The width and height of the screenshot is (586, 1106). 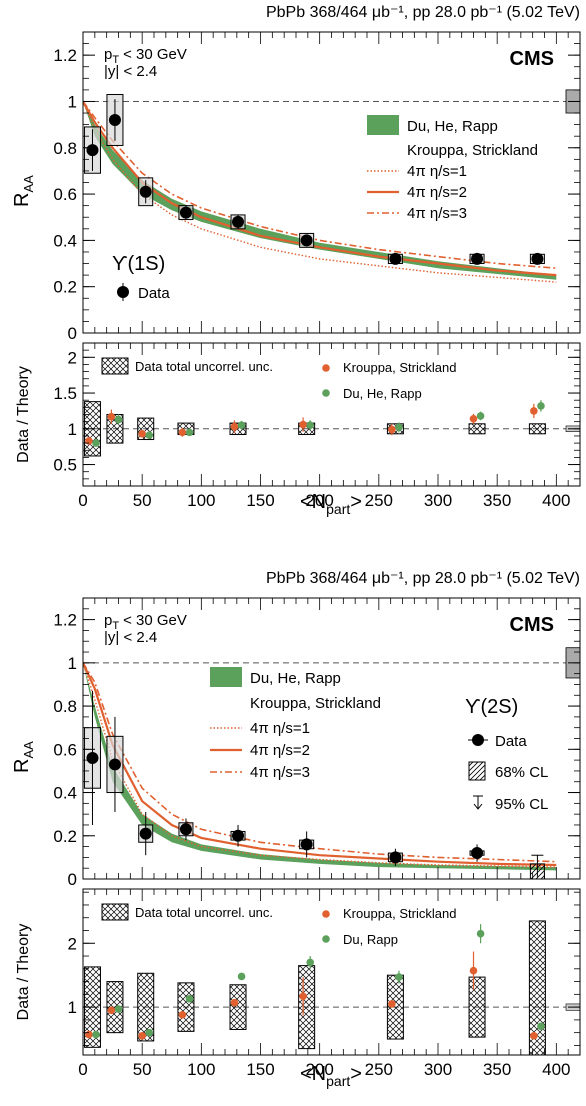 What do you see at coordinates (478, 806) in the screenshot?
I see `legend-cl95-arrow` at bounding box center [478, 806].